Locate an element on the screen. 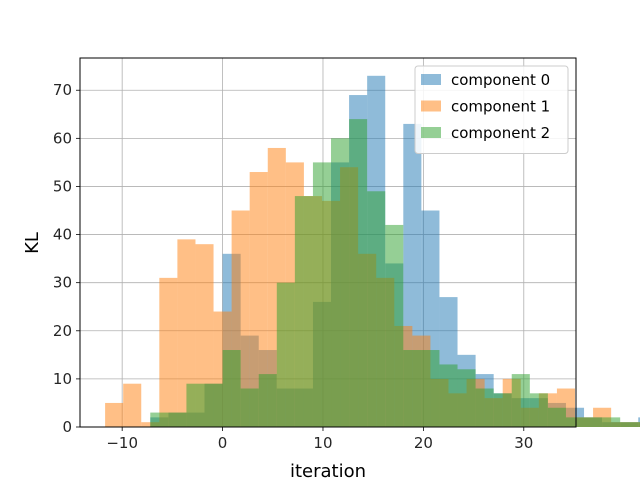 Image resolution: width=640 pixels, height=480 pixels. x-tick-label: −10 is located at coordinates (122, 443).